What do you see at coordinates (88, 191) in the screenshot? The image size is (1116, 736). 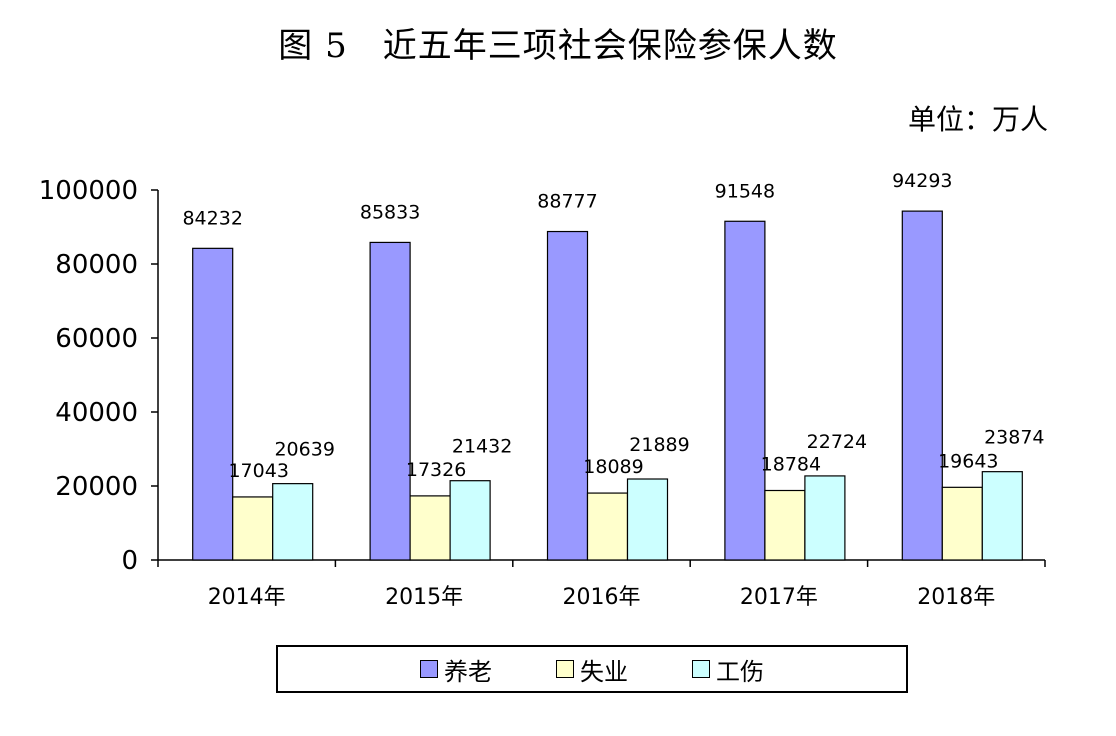 I see `y-tick-label: 100000` at bounding box center [88, 191].